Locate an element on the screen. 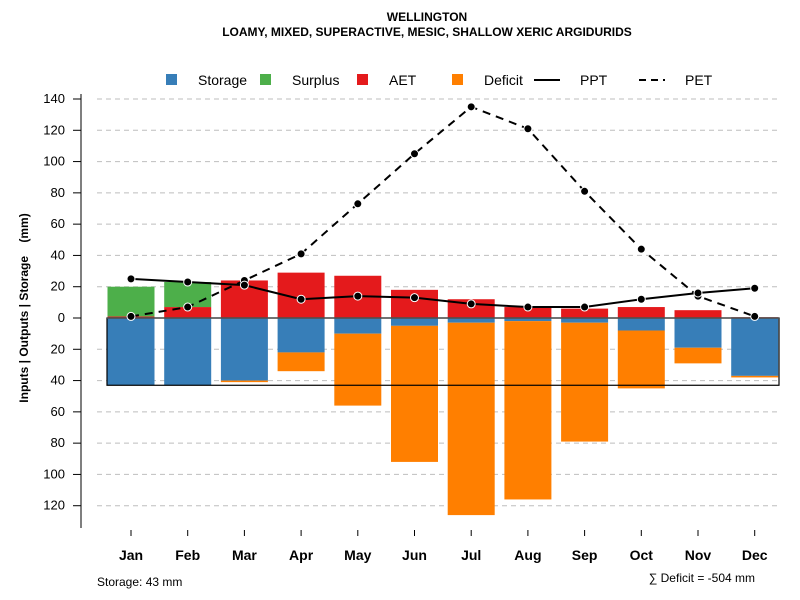  x-axis: Jan Feb Mar Apr May Jun Jul Aug Sep Oct Nov Dec is located at coordinates (443, 546).